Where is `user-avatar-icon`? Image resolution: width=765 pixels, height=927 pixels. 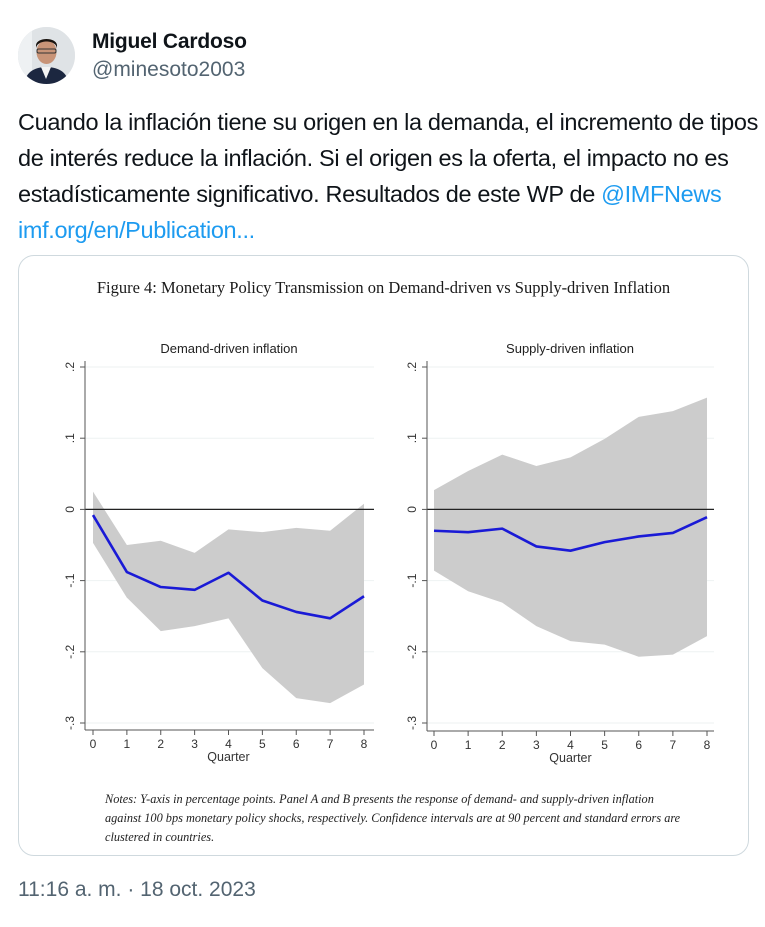
user-avatar-icon is located at coordinates (46, 55).